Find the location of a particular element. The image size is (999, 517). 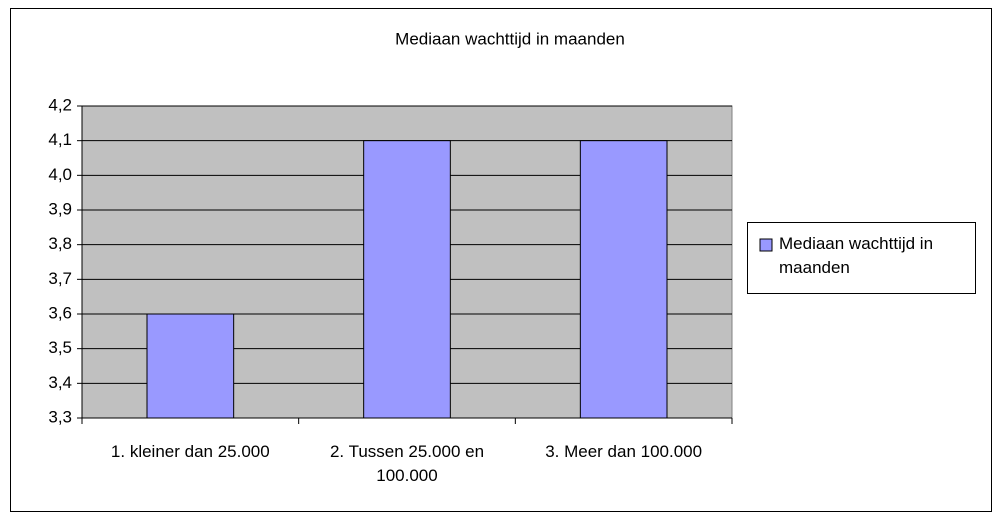

y-tick-label: 4,2 is located at coordinates (60, 104).